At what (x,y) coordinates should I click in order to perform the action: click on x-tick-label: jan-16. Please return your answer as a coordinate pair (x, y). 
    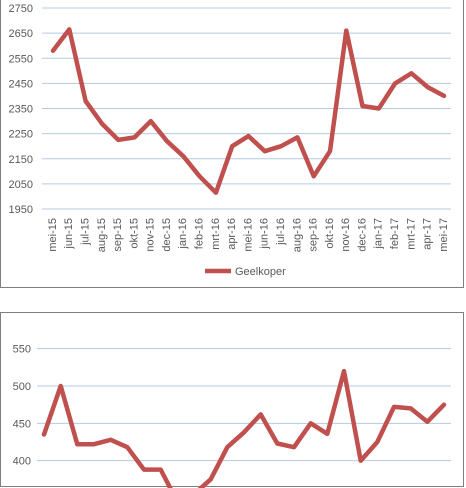
    Looking at the image, I should click on (183, 234).